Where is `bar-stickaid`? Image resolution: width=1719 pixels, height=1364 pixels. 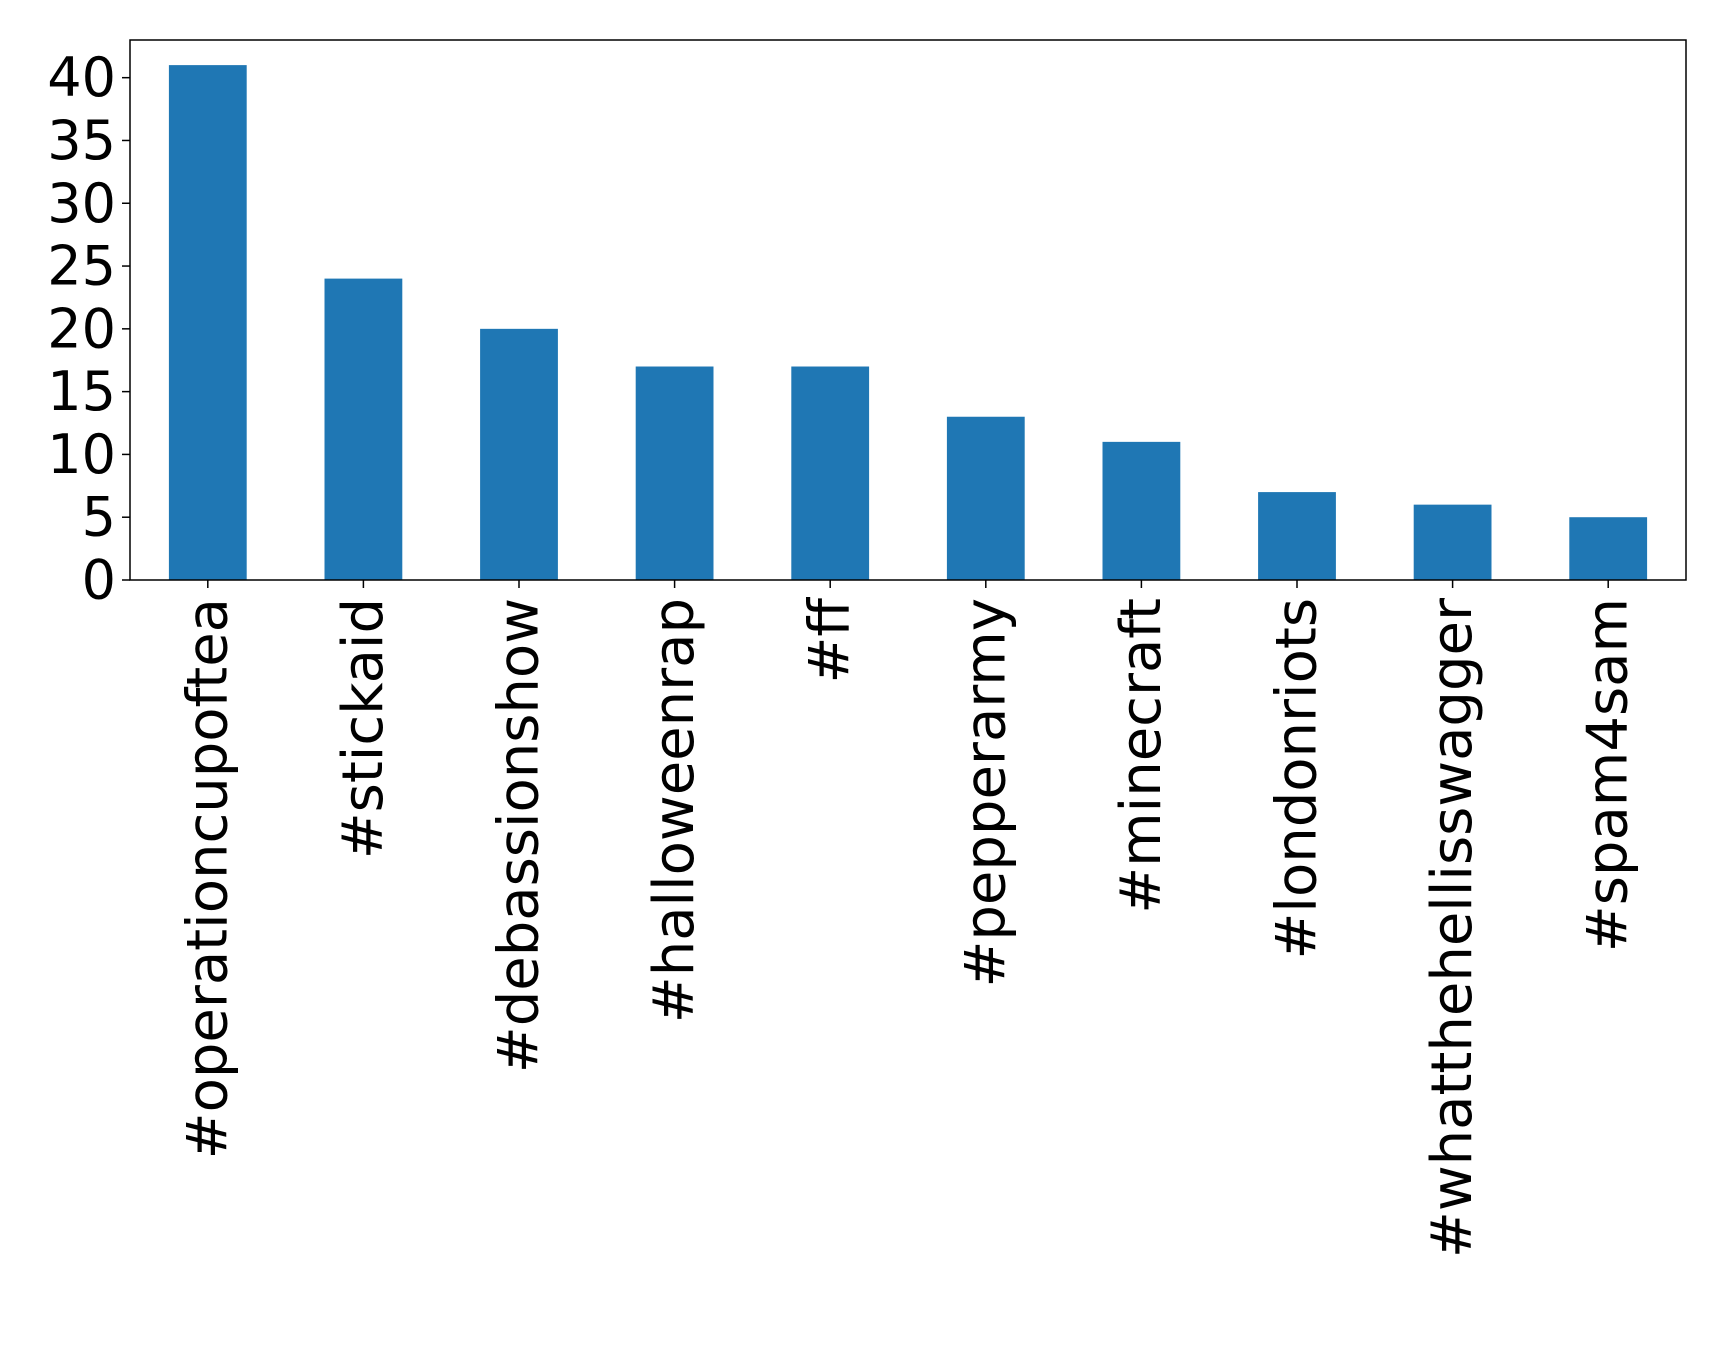
bar-stickaid is located at coordinates (363, 429).